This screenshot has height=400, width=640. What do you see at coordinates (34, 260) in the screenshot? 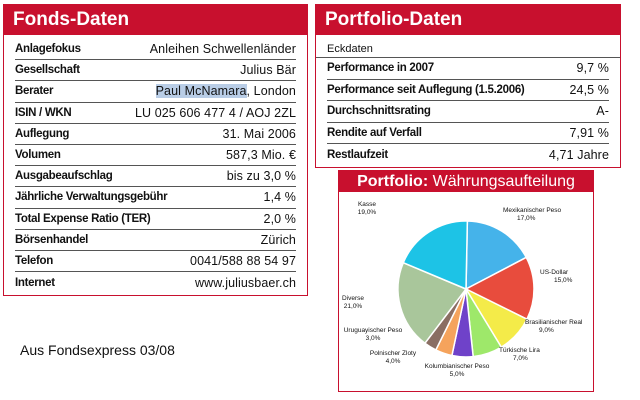
I see `row-label: Telefon` at bounding box center [34, 260].